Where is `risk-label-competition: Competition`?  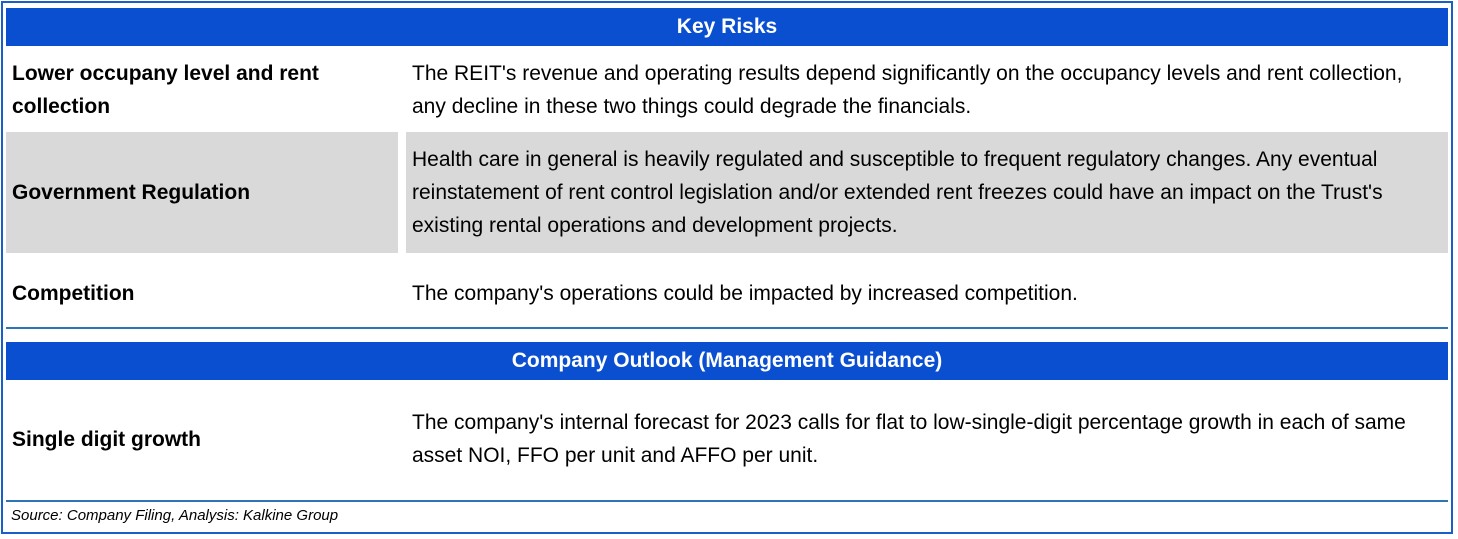
risk-label-competition: Competition is located at coordinates (73, 293).